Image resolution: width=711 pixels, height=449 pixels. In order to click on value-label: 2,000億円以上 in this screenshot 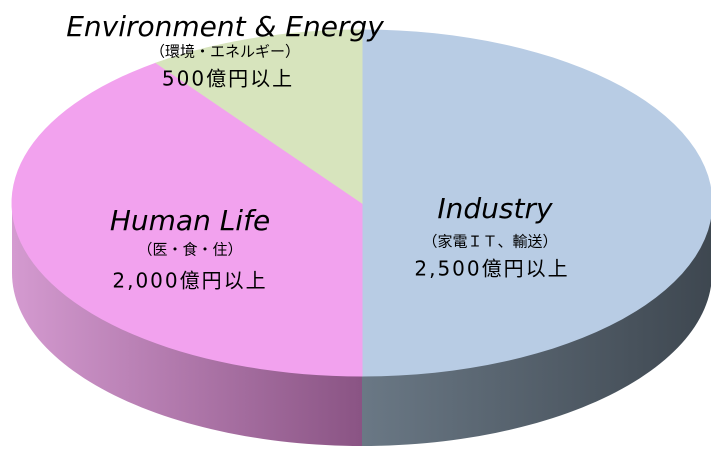, I will do `click(189, 281)`.